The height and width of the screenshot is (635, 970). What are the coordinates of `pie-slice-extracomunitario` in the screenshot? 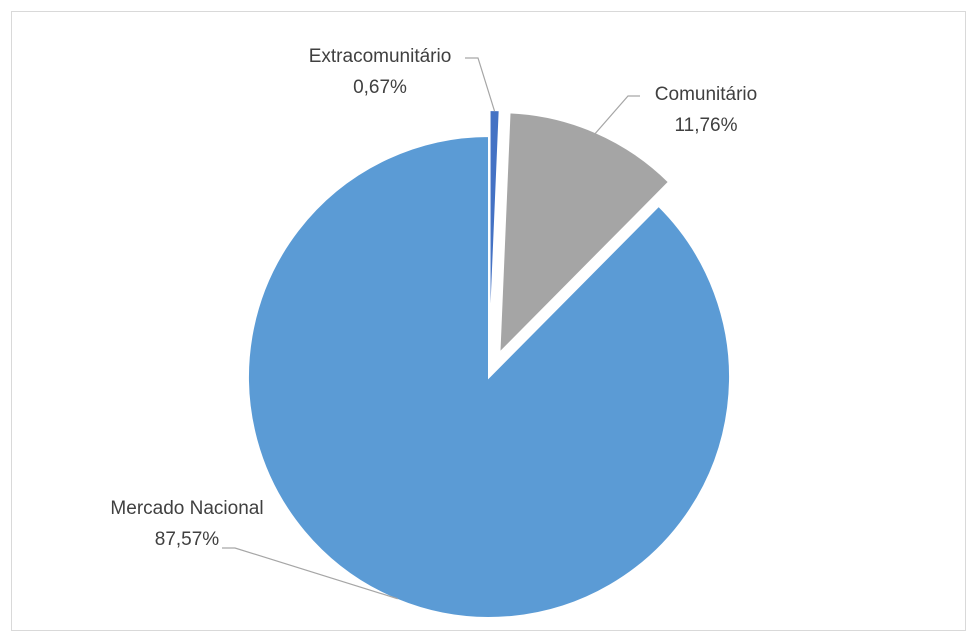 It's located at (494, 230).